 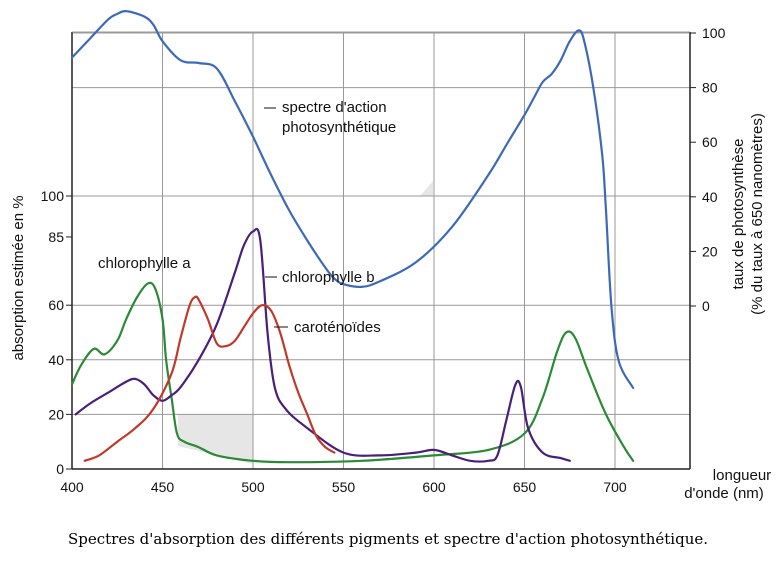 I want to click on y-right-axis-label-line2: (% du taux à 650 nanomètres), so click(x=757, y=214).